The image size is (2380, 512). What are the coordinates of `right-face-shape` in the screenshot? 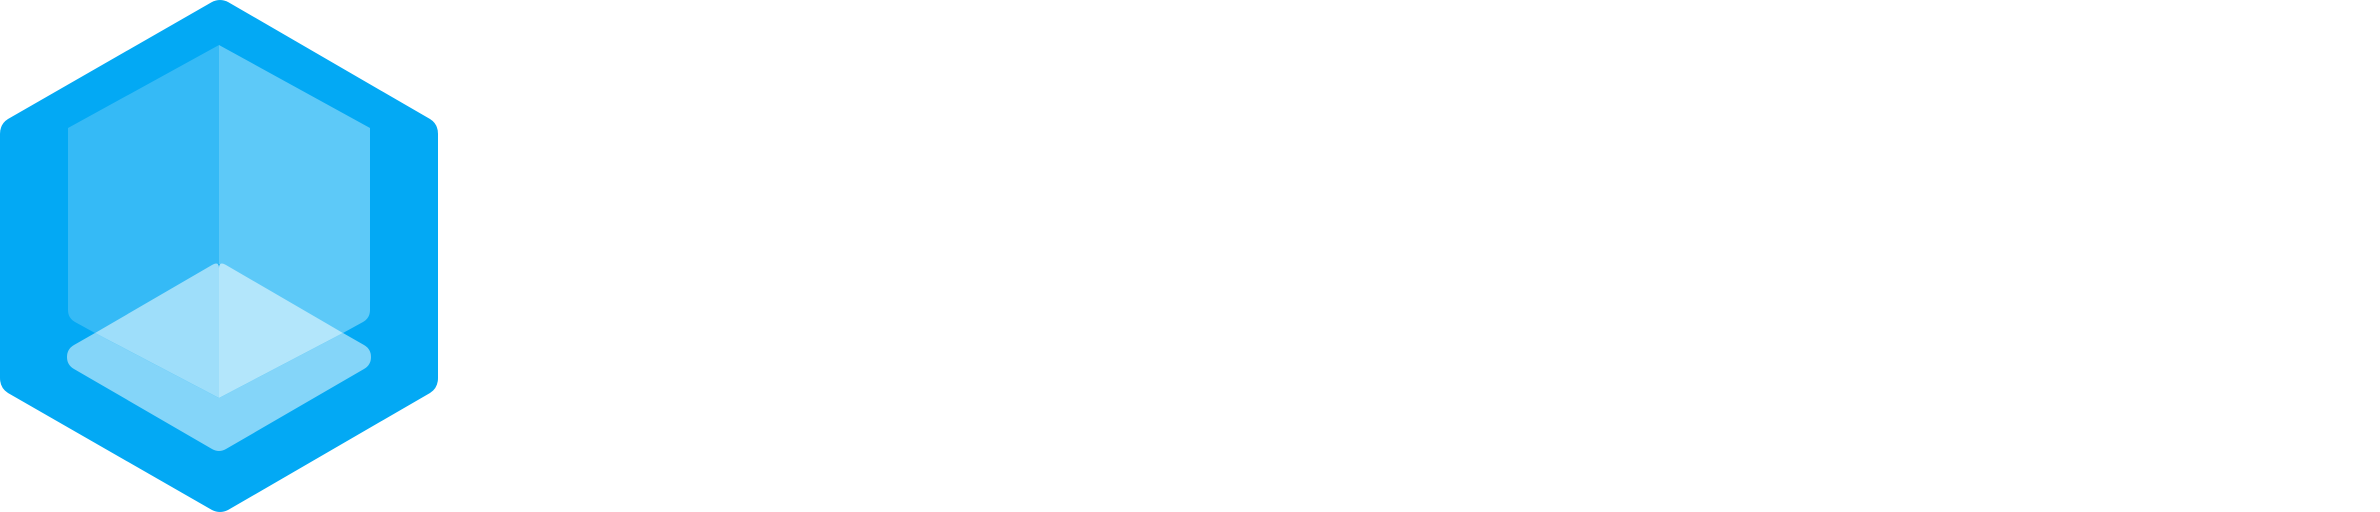 It's located at (294, 189).